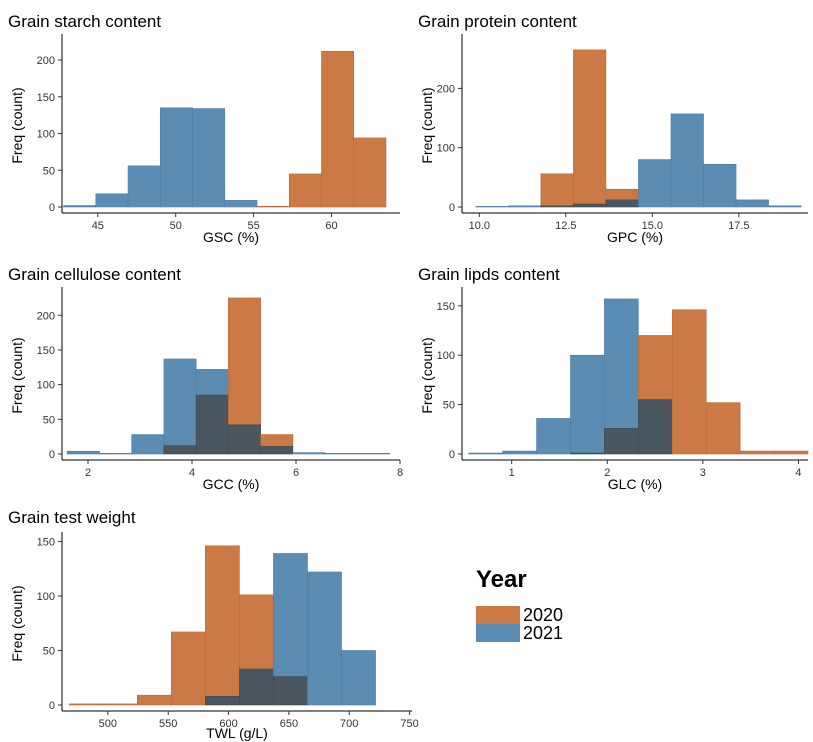 The width and height of the screenshot is (813, 742). I want to click on panel-title: Grain cellulose content, so click(94, 274).